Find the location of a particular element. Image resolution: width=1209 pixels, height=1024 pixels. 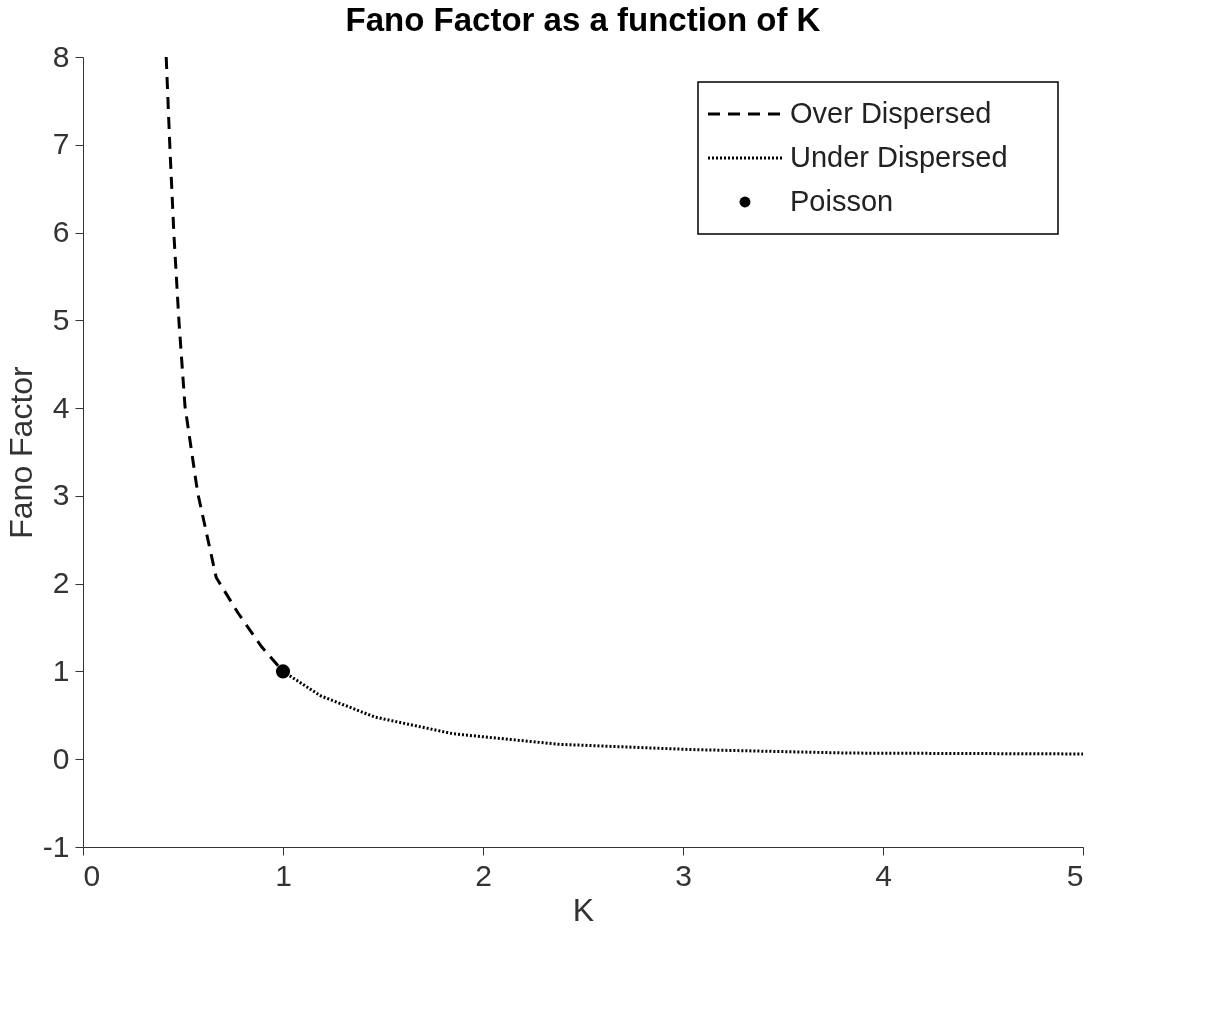

y-axis-title: Fano Factor is located at coordinates (20, 452).